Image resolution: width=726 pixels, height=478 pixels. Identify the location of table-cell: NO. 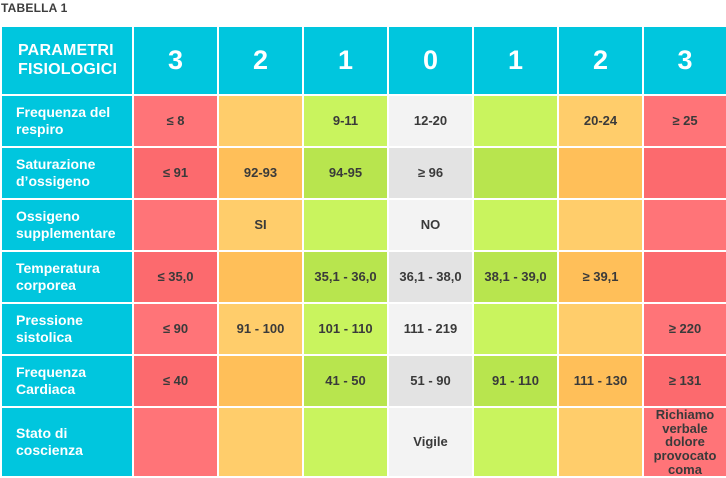
(430, 225).